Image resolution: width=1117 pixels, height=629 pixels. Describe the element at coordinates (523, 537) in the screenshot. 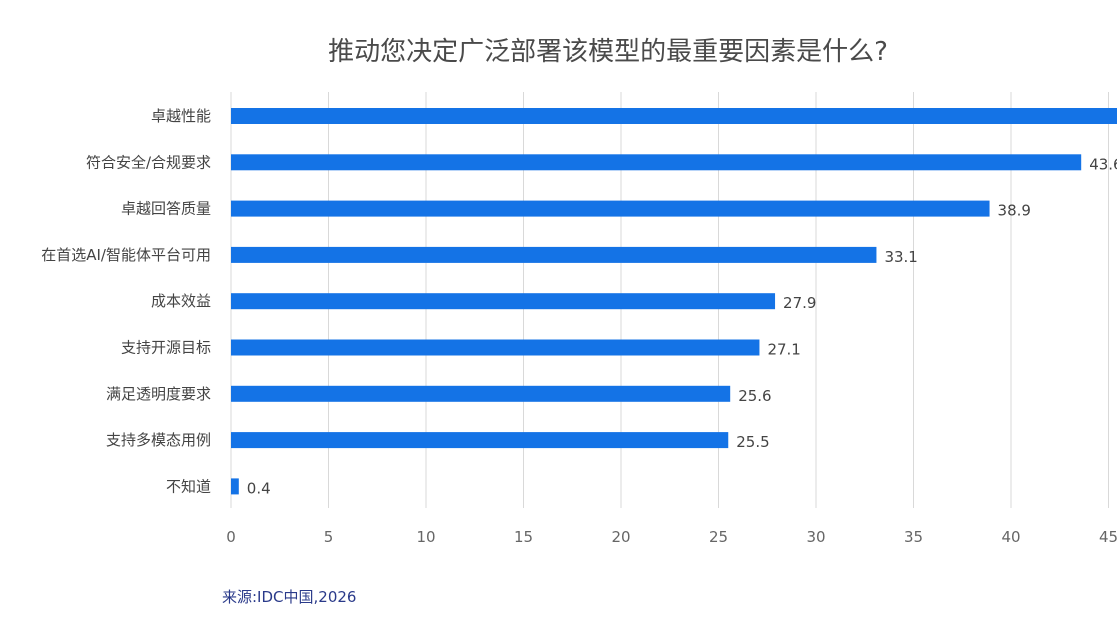

I see `x-tick-label: 15` at that location.